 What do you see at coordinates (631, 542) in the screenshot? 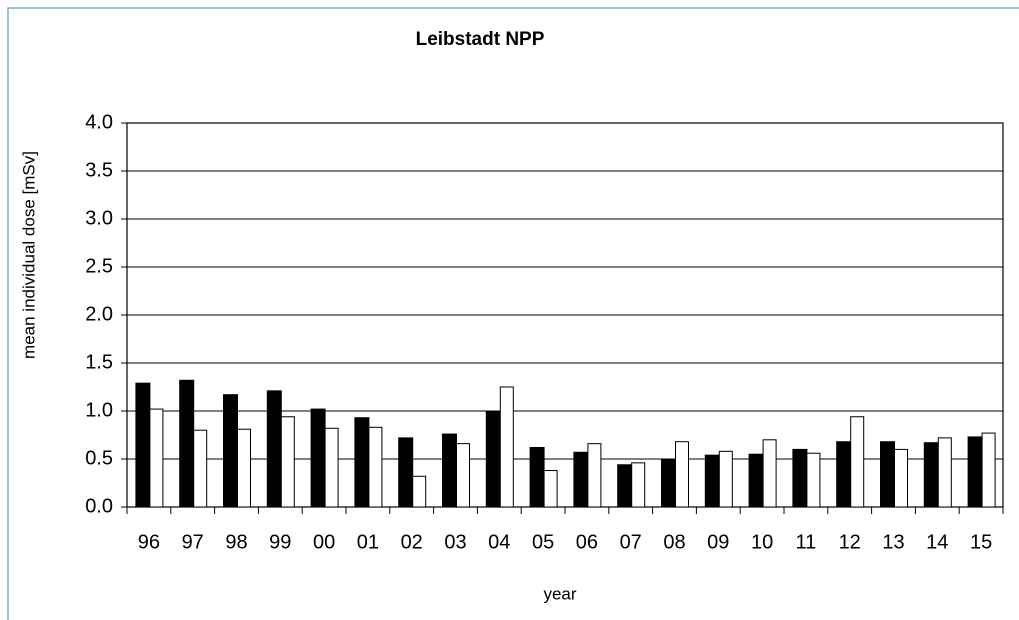
I see `x-tick-label: 07` at bounding box center [631, 542].